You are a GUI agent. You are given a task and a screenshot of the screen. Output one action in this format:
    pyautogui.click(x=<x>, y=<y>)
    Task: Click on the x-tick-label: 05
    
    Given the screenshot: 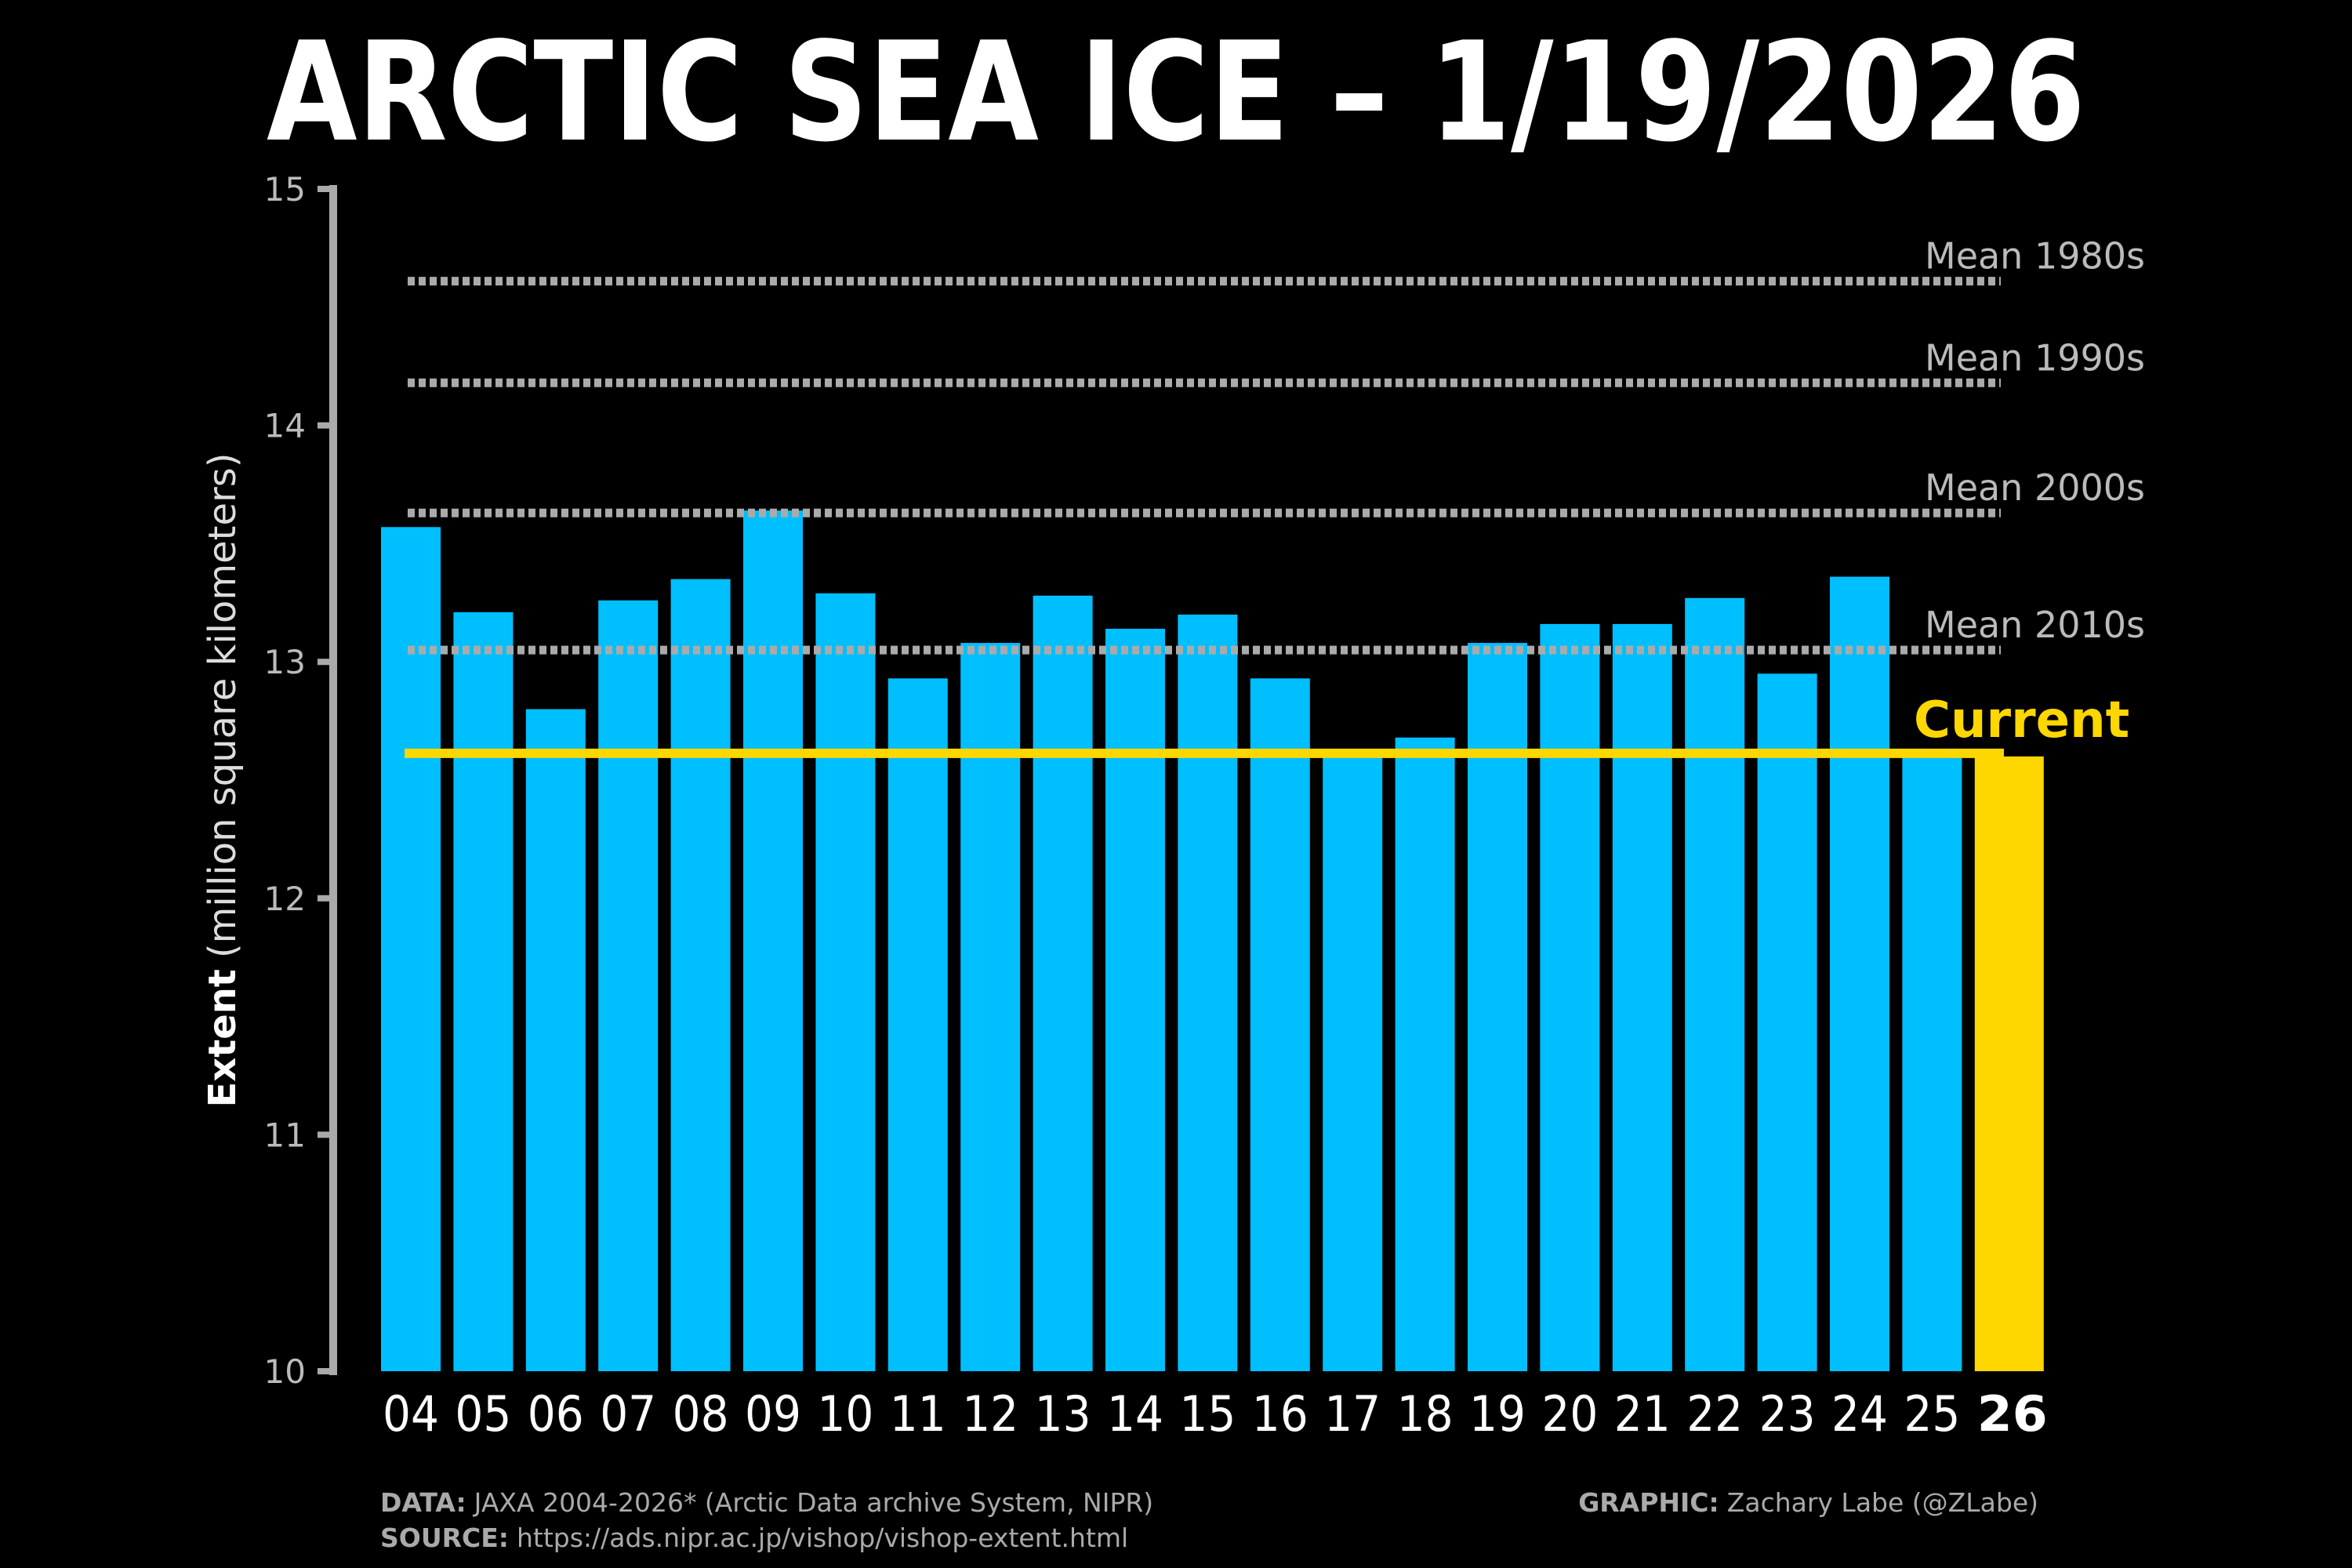 What is the action you would take?
    pyautogui.click(x=483, y=1414)
    